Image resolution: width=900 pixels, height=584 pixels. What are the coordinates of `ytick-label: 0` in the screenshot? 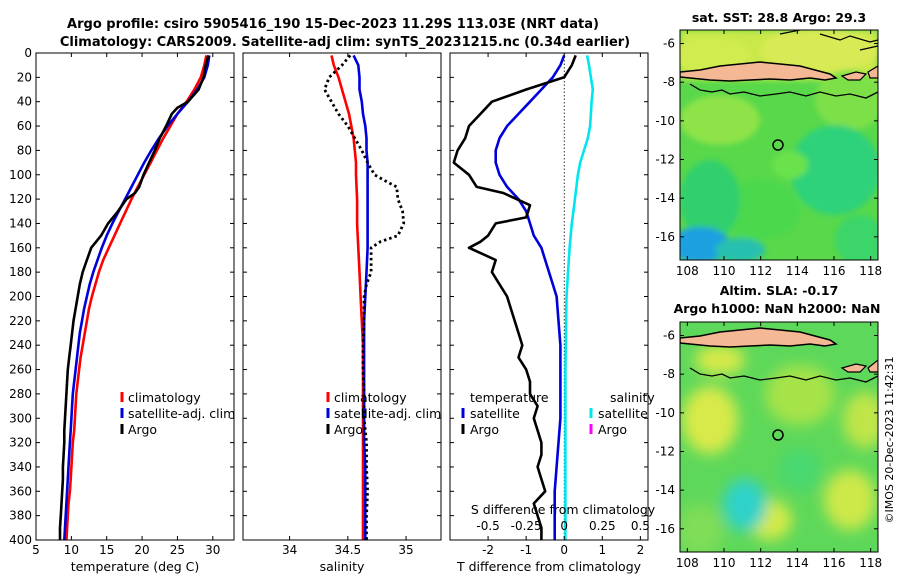 It's located at (28, 53).